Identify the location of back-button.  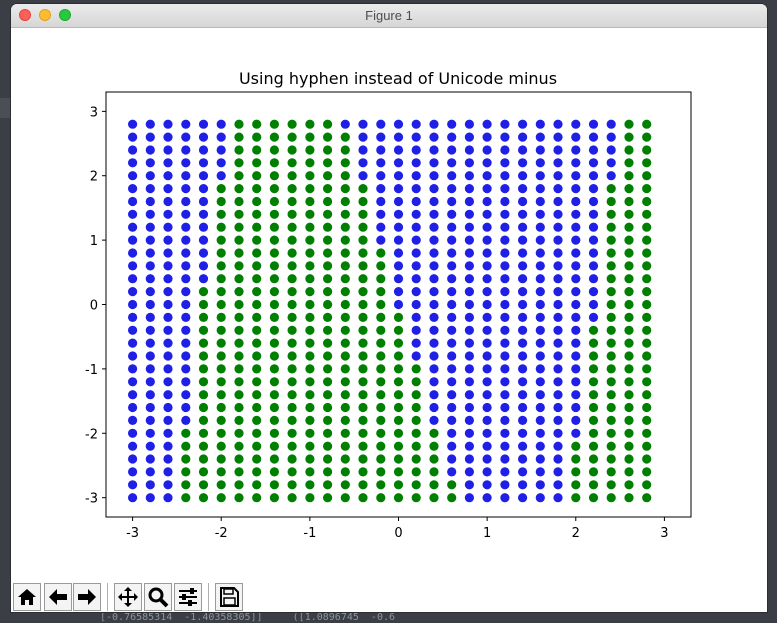
(58, 597).